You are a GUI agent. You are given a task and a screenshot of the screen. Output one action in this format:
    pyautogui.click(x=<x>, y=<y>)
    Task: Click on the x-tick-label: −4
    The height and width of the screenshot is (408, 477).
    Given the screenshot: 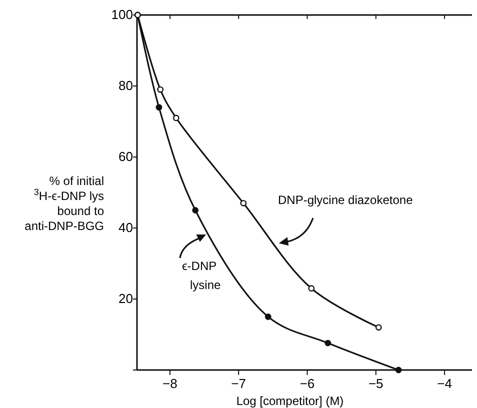 What is the action you would take?
    pyautogui.click(x=444, y=383)
    